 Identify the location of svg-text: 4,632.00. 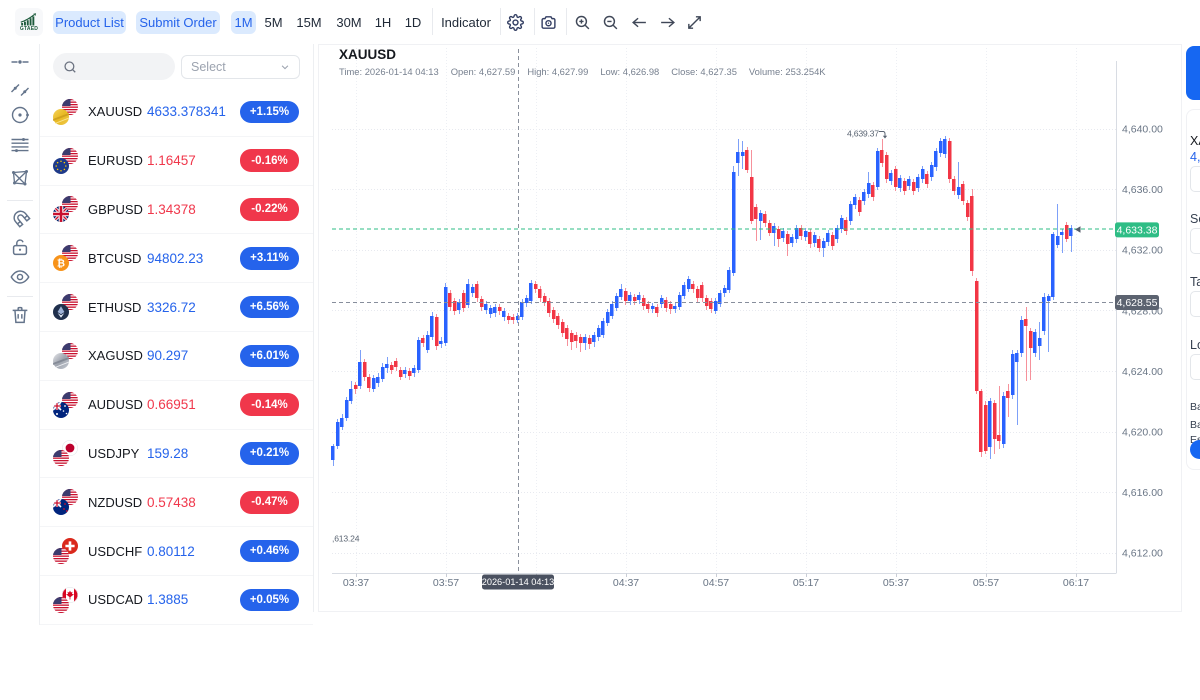
(1142, 251).